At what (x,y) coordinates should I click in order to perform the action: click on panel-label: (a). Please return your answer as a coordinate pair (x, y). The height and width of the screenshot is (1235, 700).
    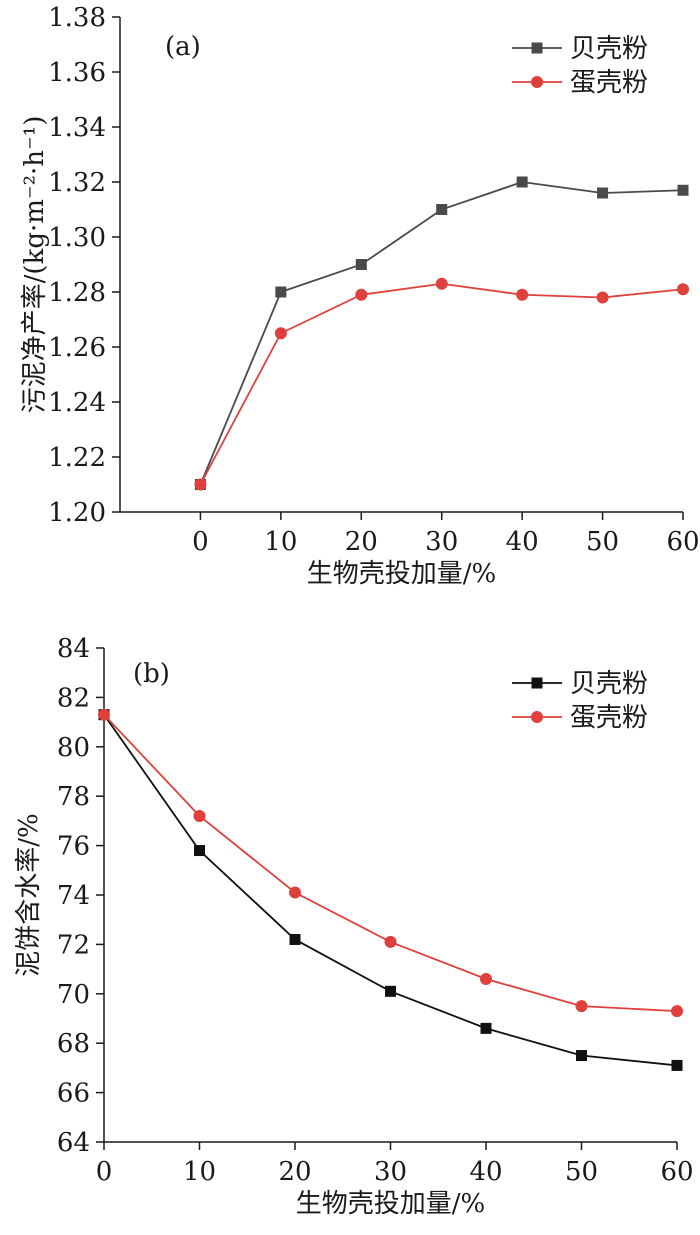
    Looking at the image, I should click on (183, 47).